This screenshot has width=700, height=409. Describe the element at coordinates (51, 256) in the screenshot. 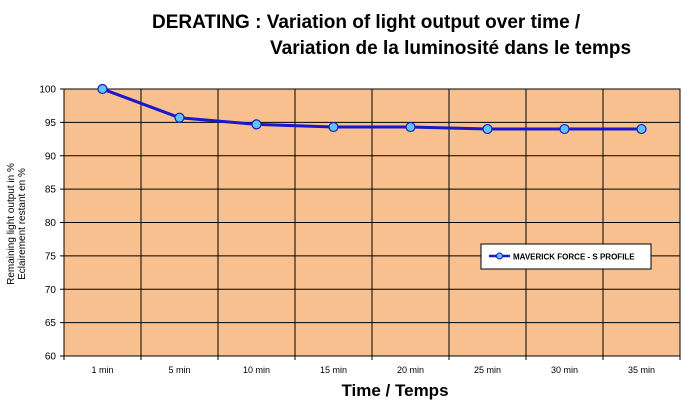

I see `y-tick-label: 75` at that location.